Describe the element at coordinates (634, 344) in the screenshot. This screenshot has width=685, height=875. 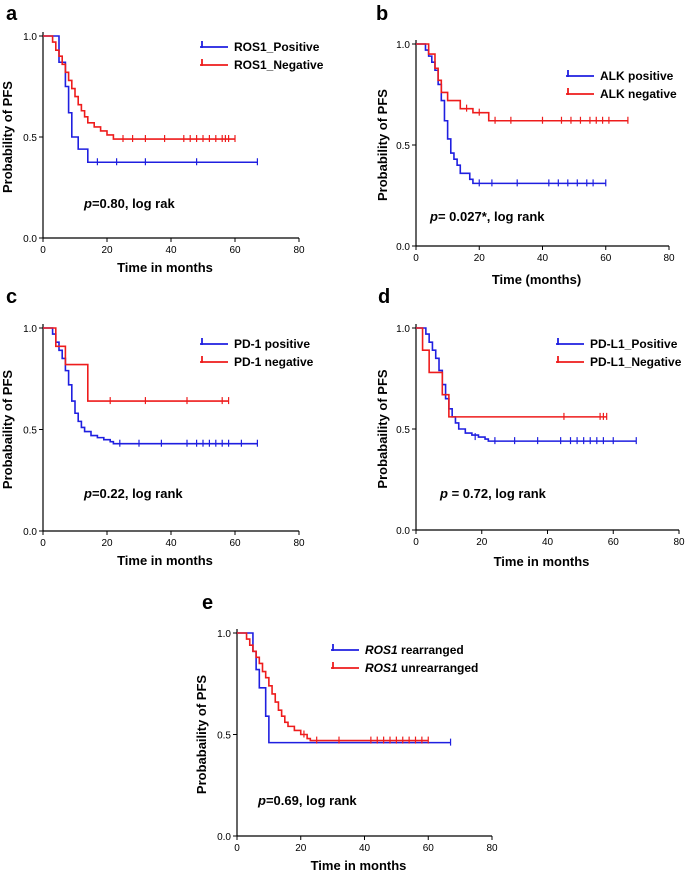
I see `legend-label: PD-L1_Positive` at that location.